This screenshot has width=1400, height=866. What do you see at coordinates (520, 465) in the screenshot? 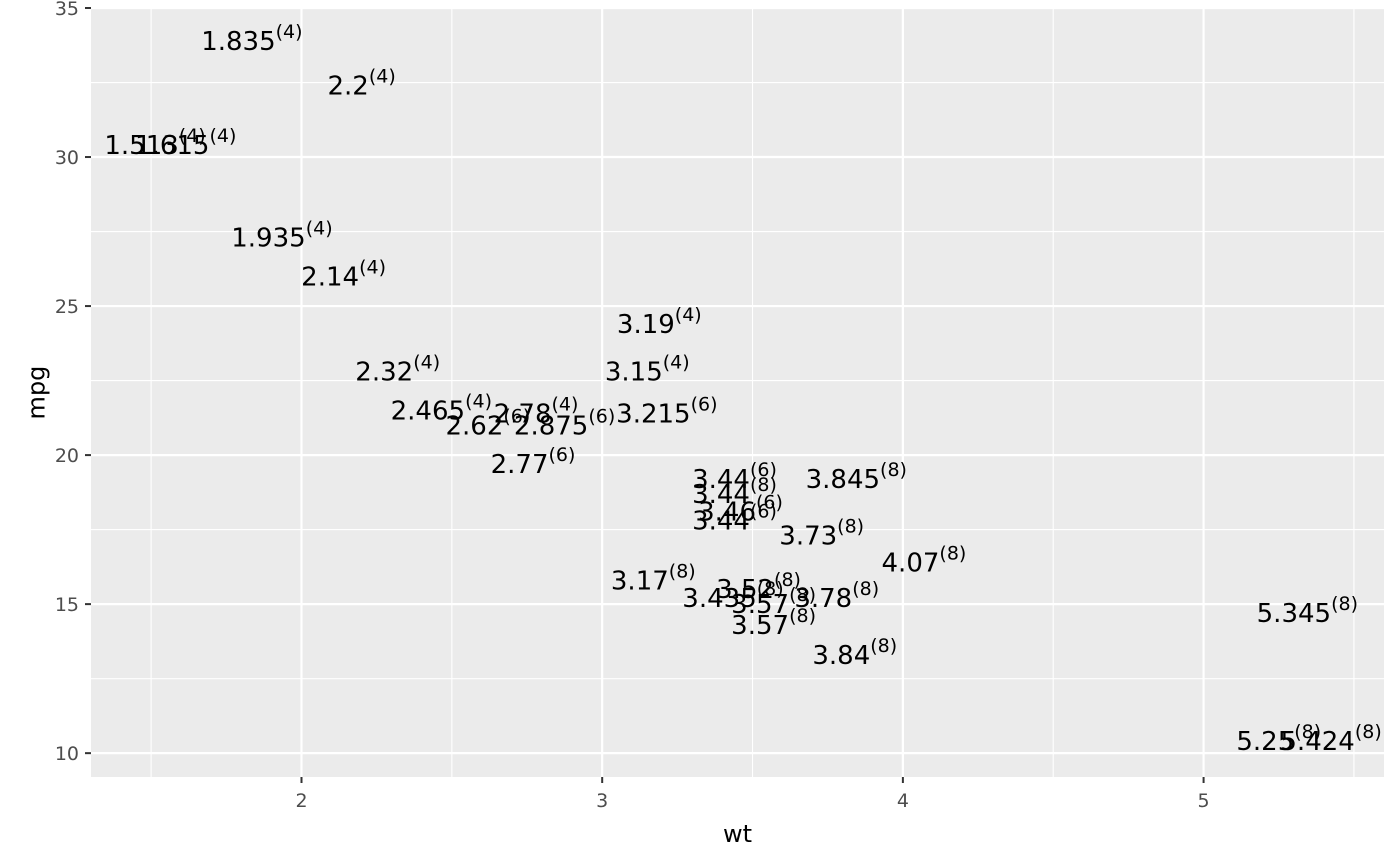
I see `point-label-value: 2.77` at bounding box center [520, 465].